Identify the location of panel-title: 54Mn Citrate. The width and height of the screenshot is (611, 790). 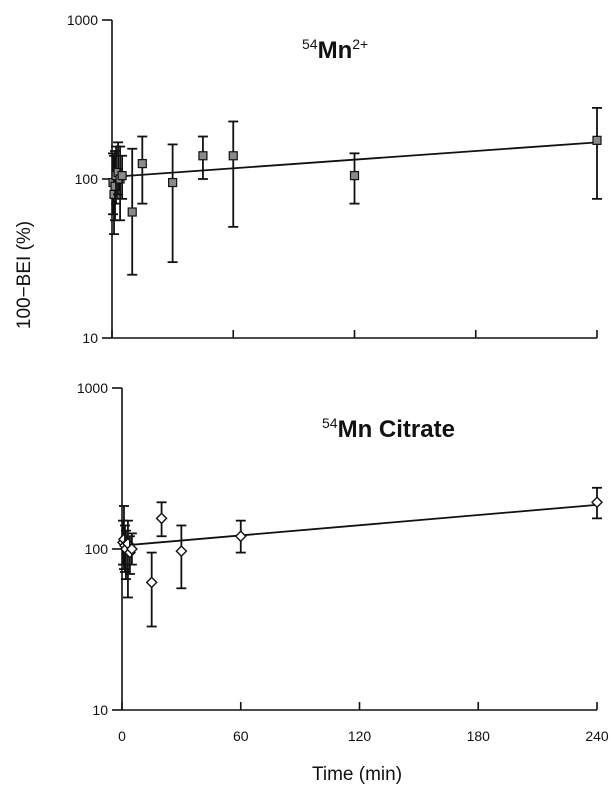
(388, 429).